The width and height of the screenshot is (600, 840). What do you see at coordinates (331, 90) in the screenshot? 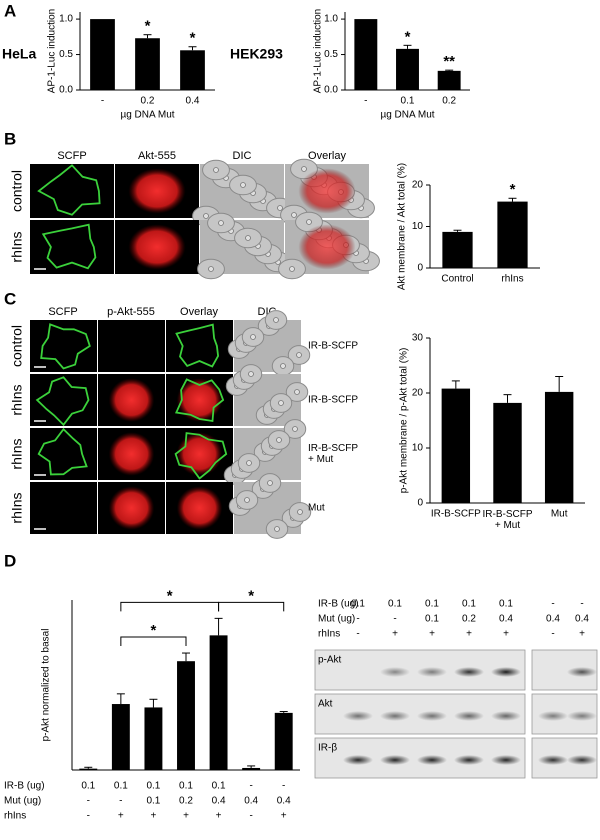
I see `y-tick-label: 0.0` at bounding box center [331, 90].